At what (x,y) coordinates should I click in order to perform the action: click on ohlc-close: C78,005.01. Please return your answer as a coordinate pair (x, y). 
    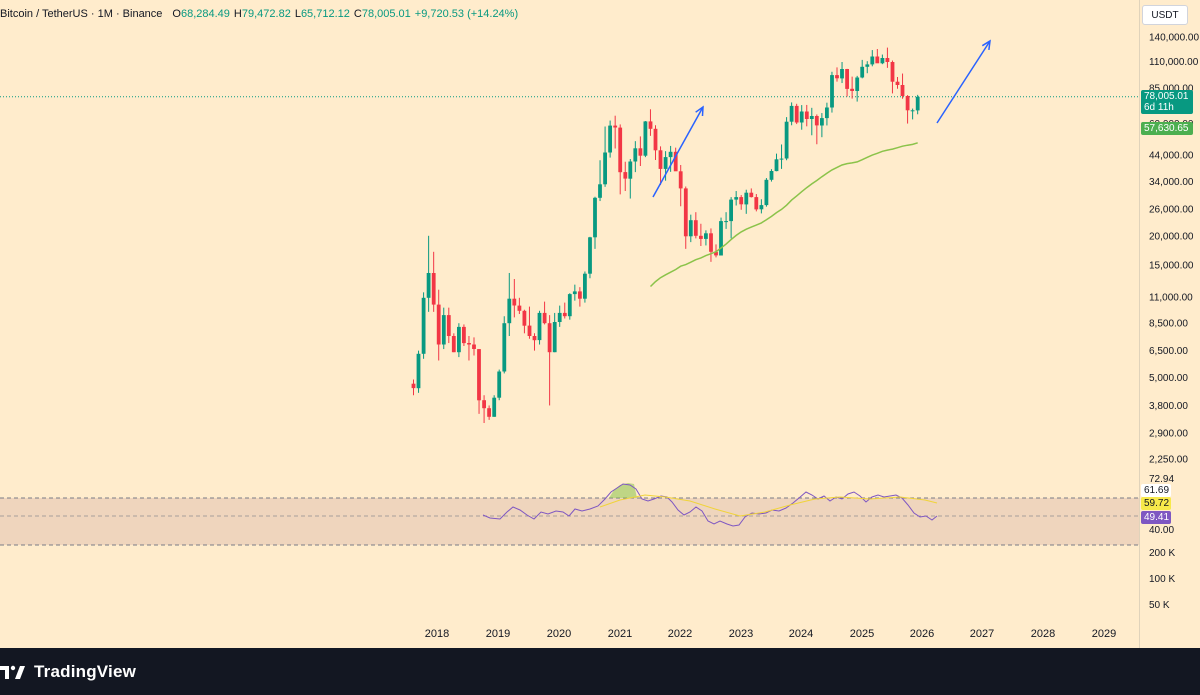
    Looking at the image, I should click on (382, 14).